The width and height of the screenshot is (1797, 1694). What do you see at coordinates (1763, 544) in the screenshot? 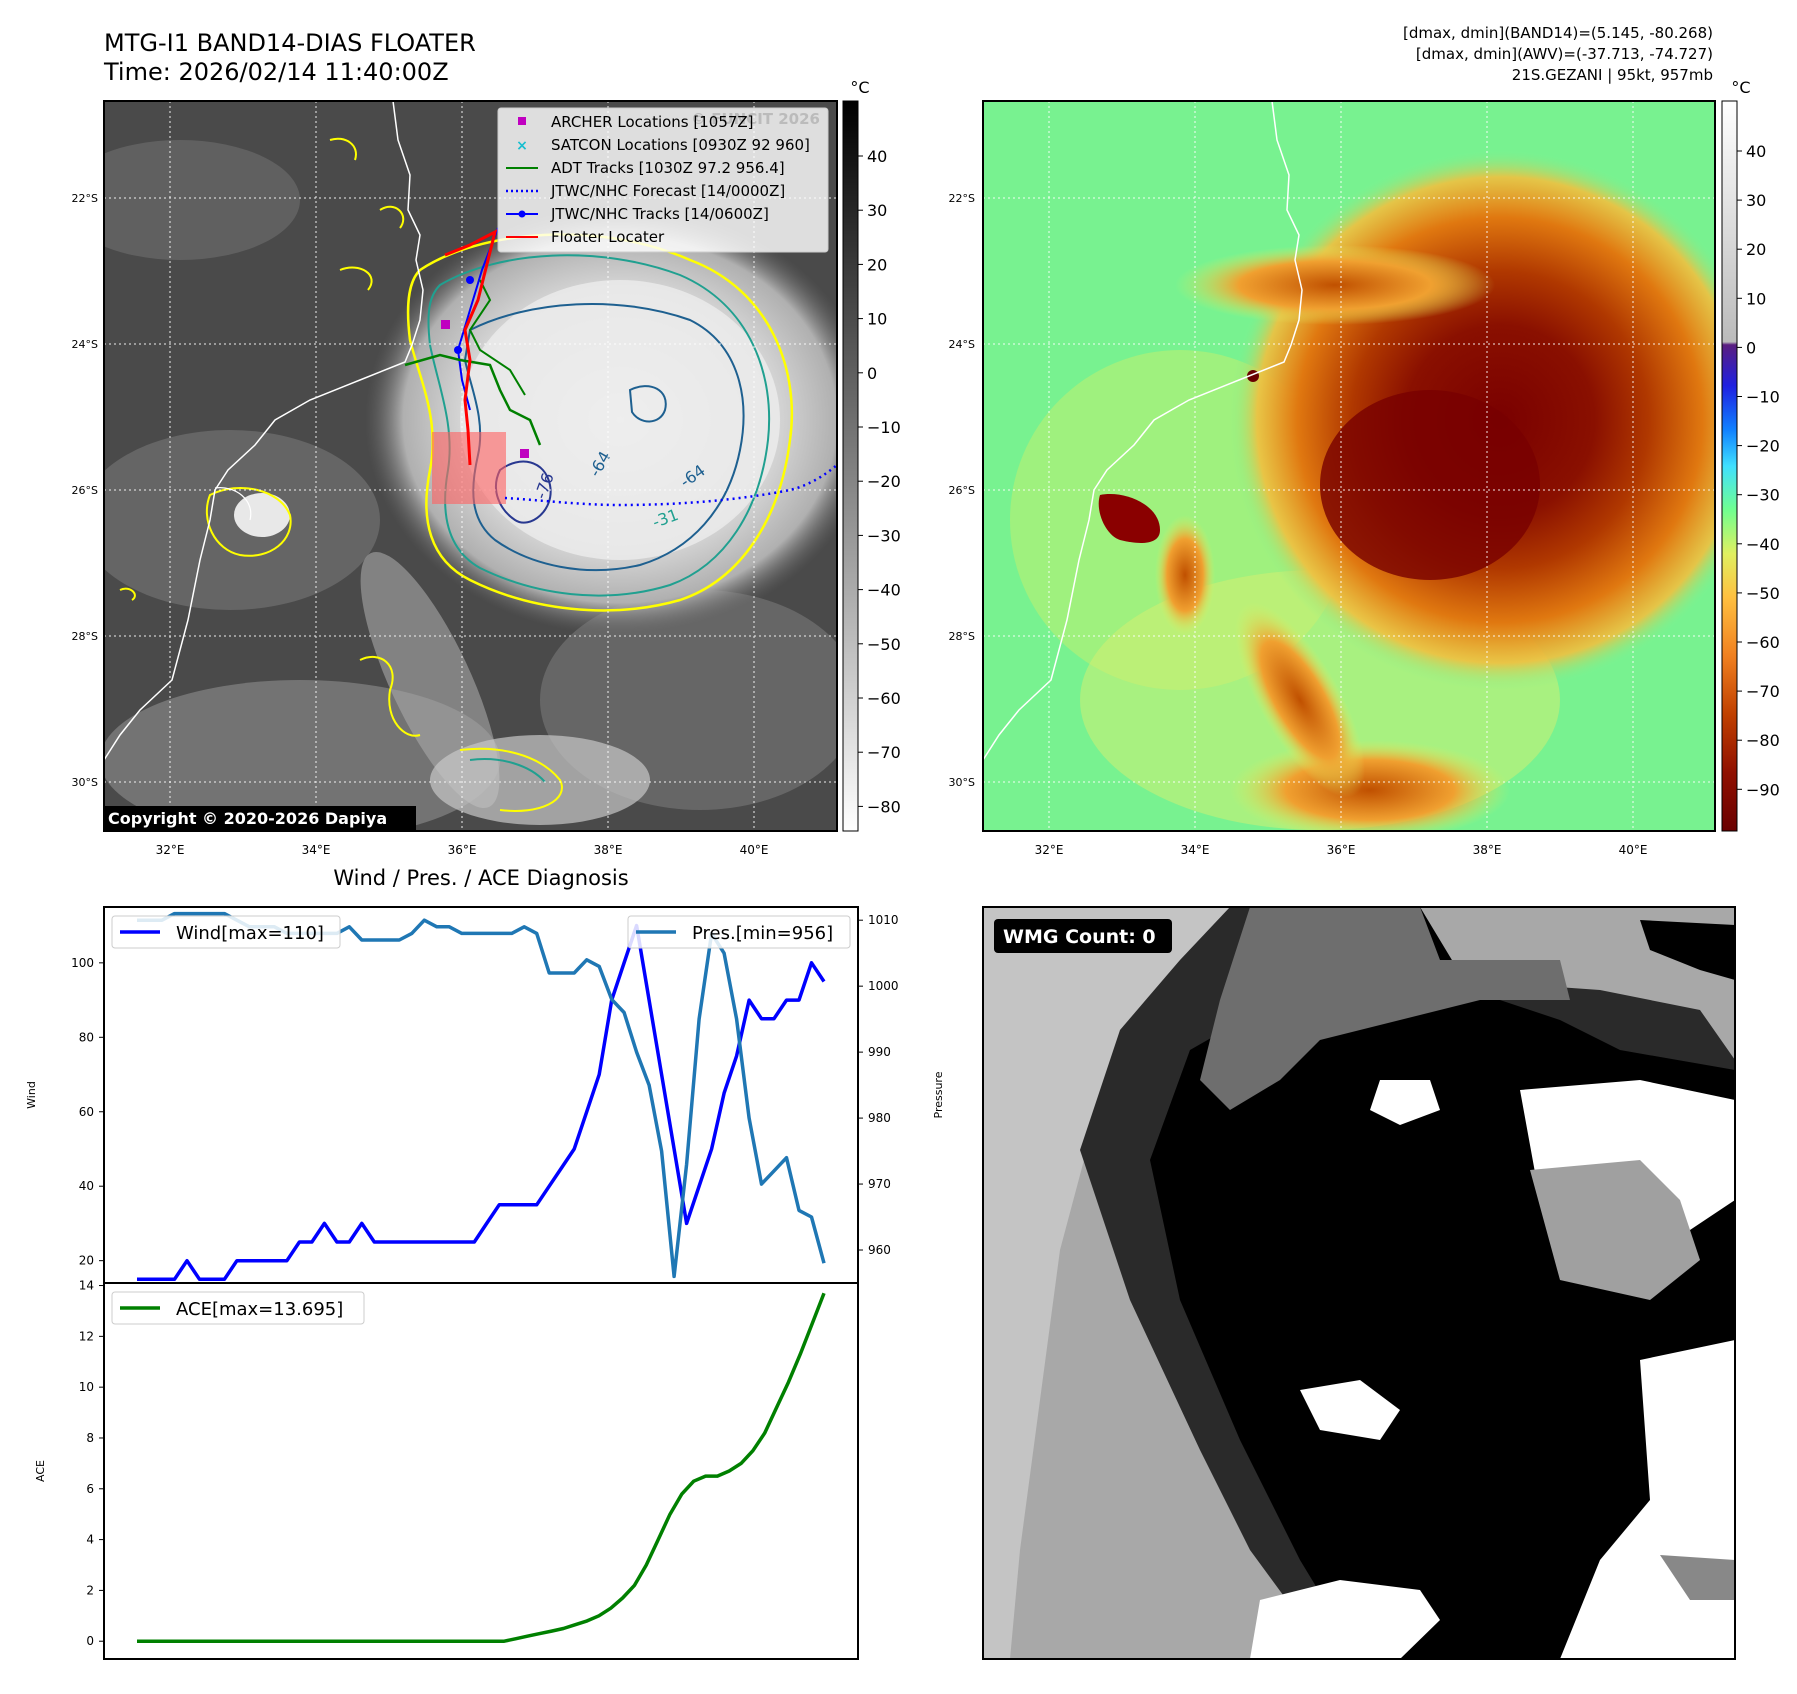
I see `colorbar-tick-label: −40` at bounding box center [1763, 544].